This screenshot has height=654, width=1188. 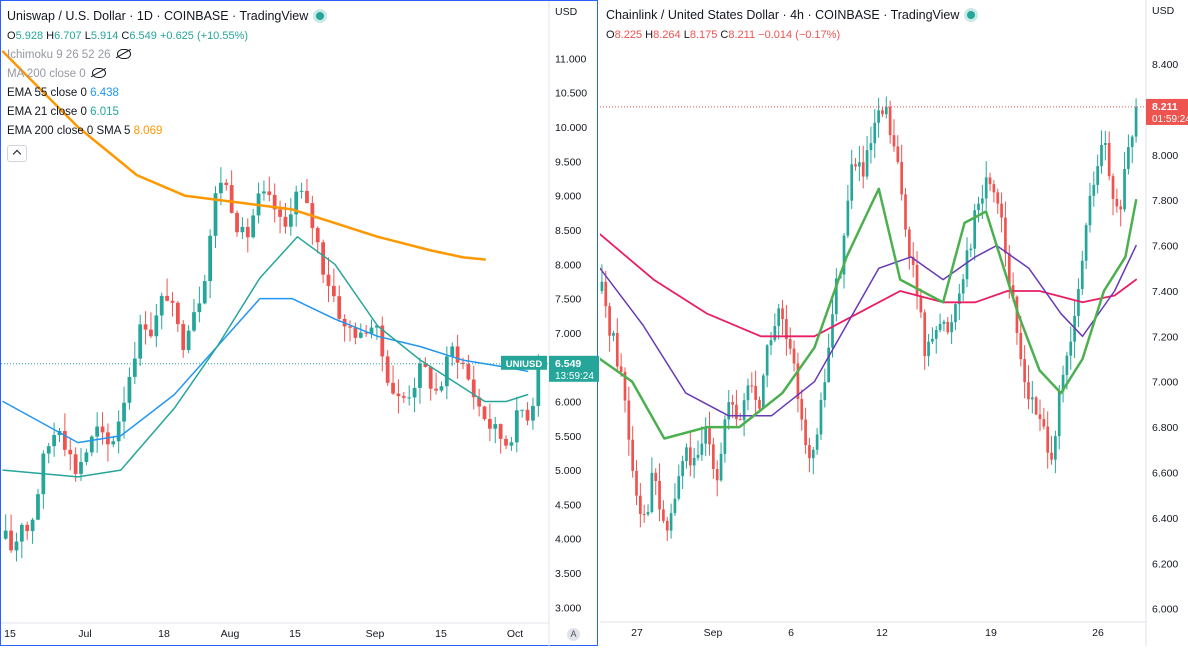 I want to click on indicator-ema55: EMA 55 close 0 6.438, so click(x=63, y=93).